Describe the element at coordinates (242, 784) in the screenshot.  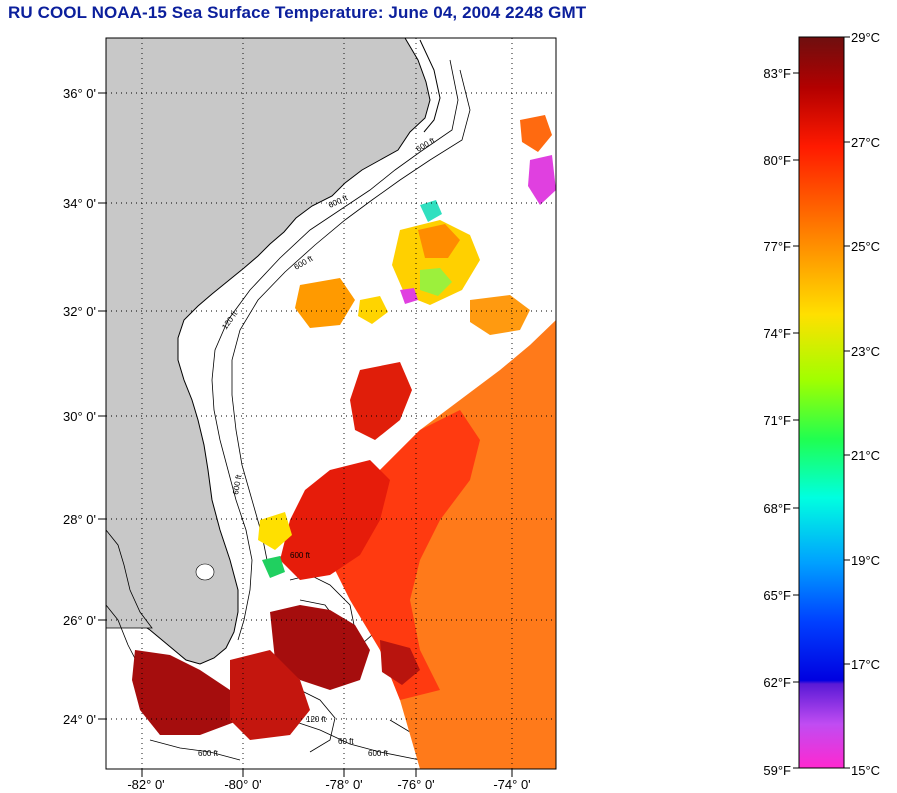
I see `lon-label: -80° 0'` at that location.